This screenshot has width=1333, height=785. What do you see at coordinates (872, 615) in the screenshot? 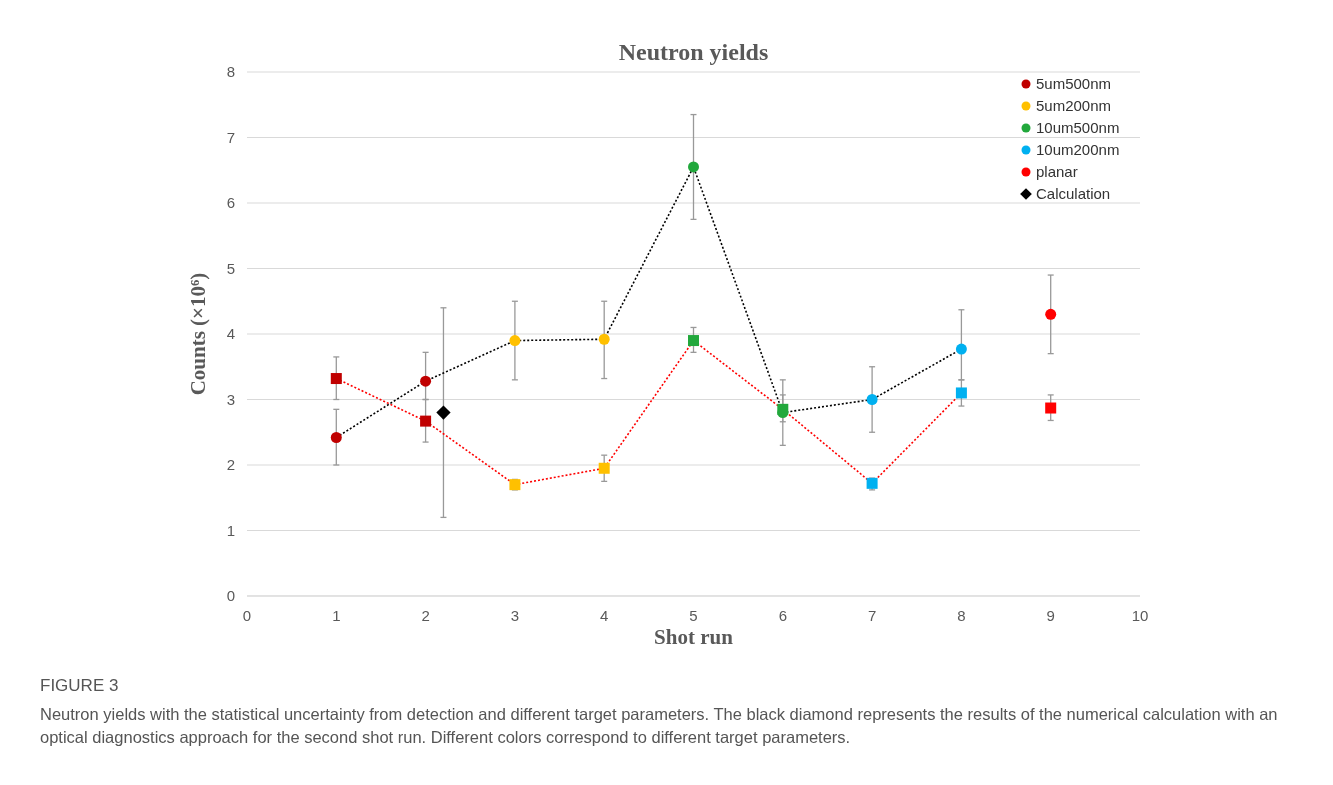
I see `x-tick-label: 7` at bounding box center [872, 615].